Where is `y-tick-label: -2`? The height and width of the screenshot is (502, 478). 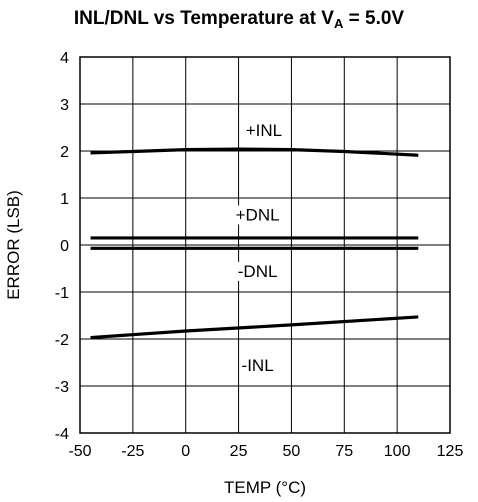
y-tick-label: -2 is located at coordinates (62, 340).